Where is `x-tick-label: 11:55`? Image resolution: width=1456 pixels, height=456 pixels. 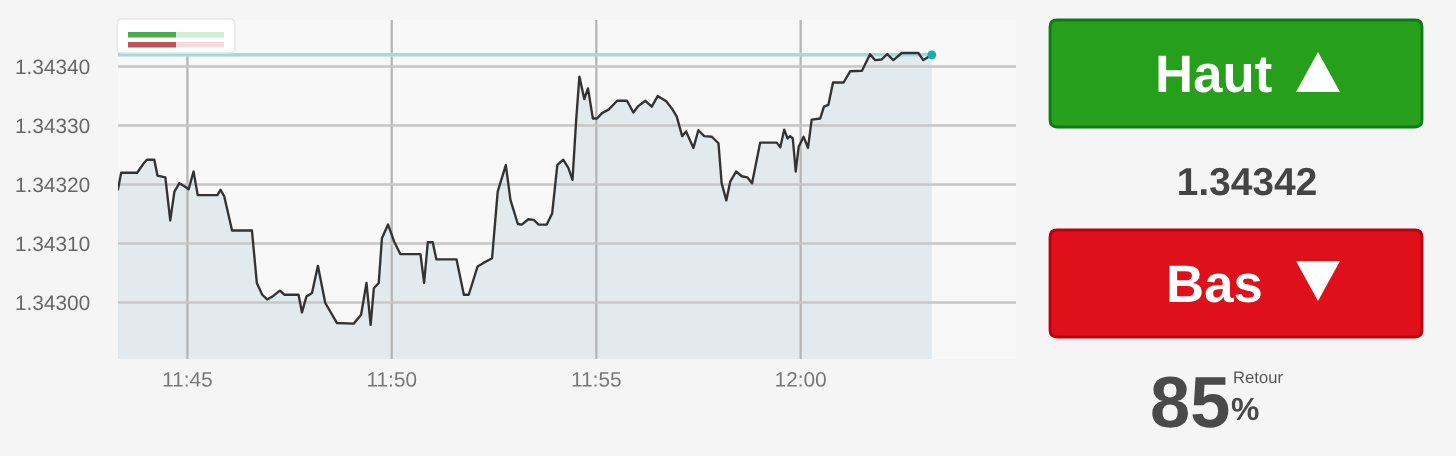
x-tick-label: 11:55 is located at coordinates (596, 379).